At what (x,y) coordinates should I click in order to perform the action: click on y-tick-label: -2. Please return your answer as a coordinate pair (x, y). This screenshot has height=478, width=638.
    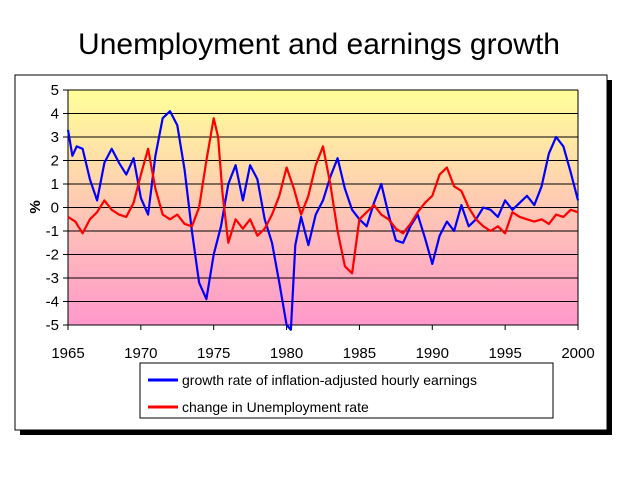
    Looking at the image, I should click on (52, 255).